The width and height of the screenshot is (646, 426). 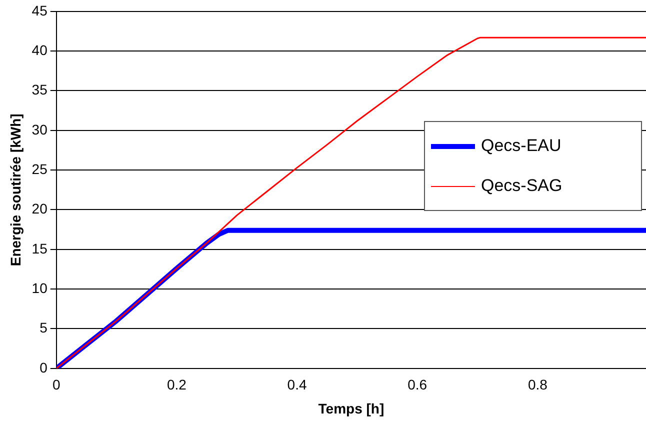 I want to click on y-tick-label: 35, so click(x=40, y=90).